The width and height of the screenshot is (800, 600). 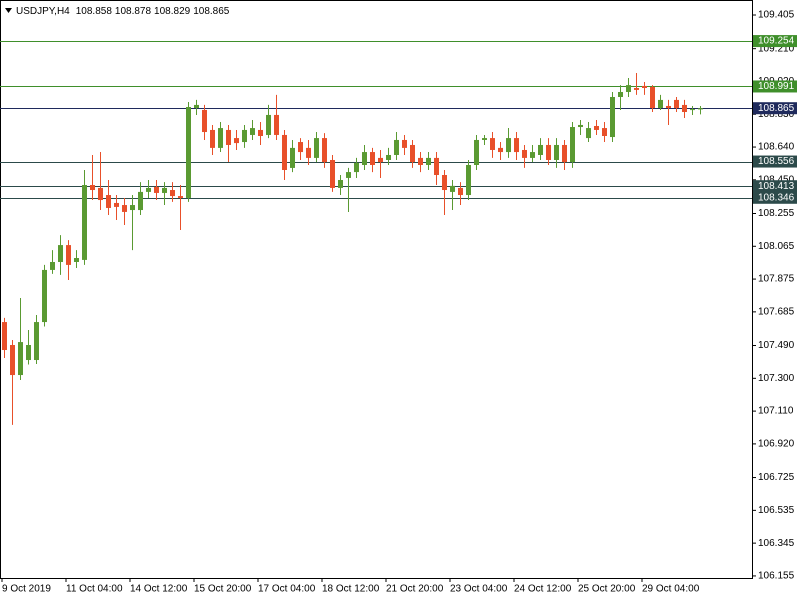 I want to click on header-low: 108.829, so click(x=172, y=11).